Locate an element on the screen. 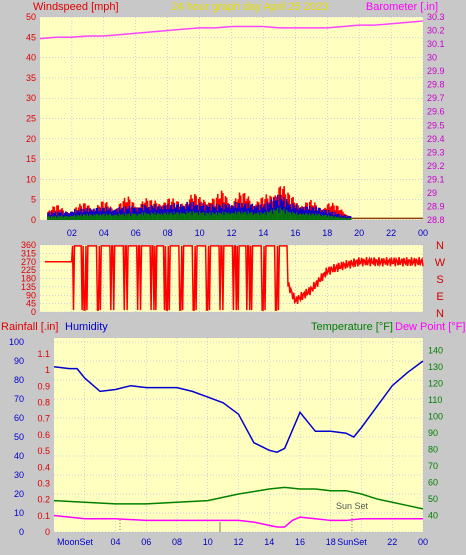  wind-direction-line is located at coordinates (234, 278).